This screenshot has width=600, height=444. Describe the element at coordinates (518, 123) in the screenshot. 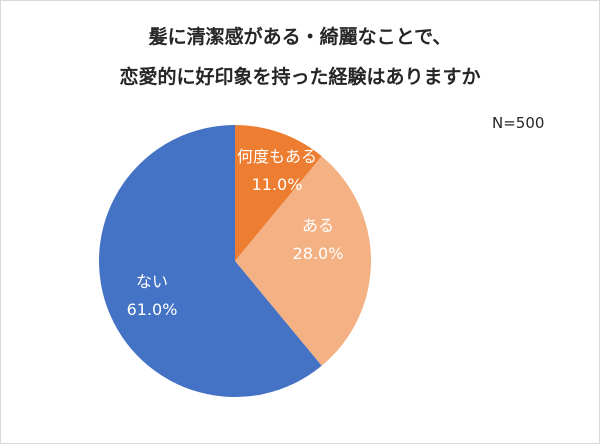

I see `sample-size-annotation: N=500` at that location.